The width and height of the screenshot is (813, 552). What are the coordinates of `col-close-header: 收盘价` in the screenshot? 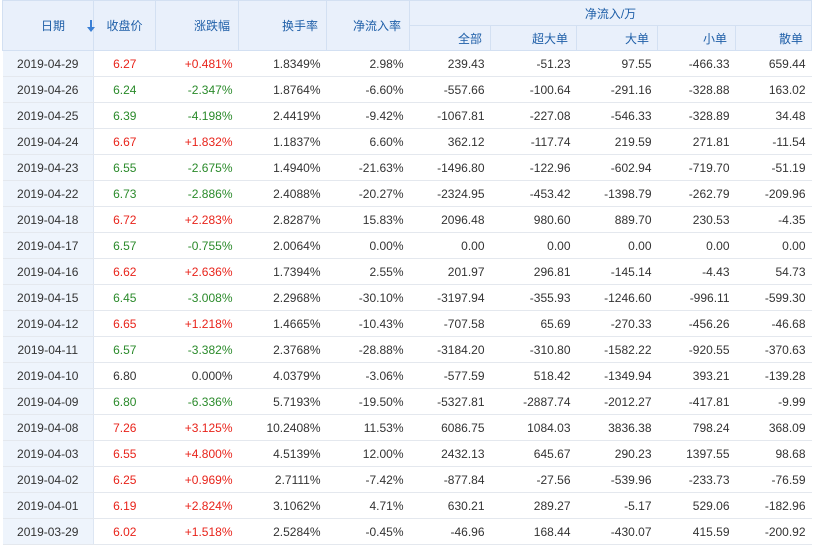 It's located at (124, 25).